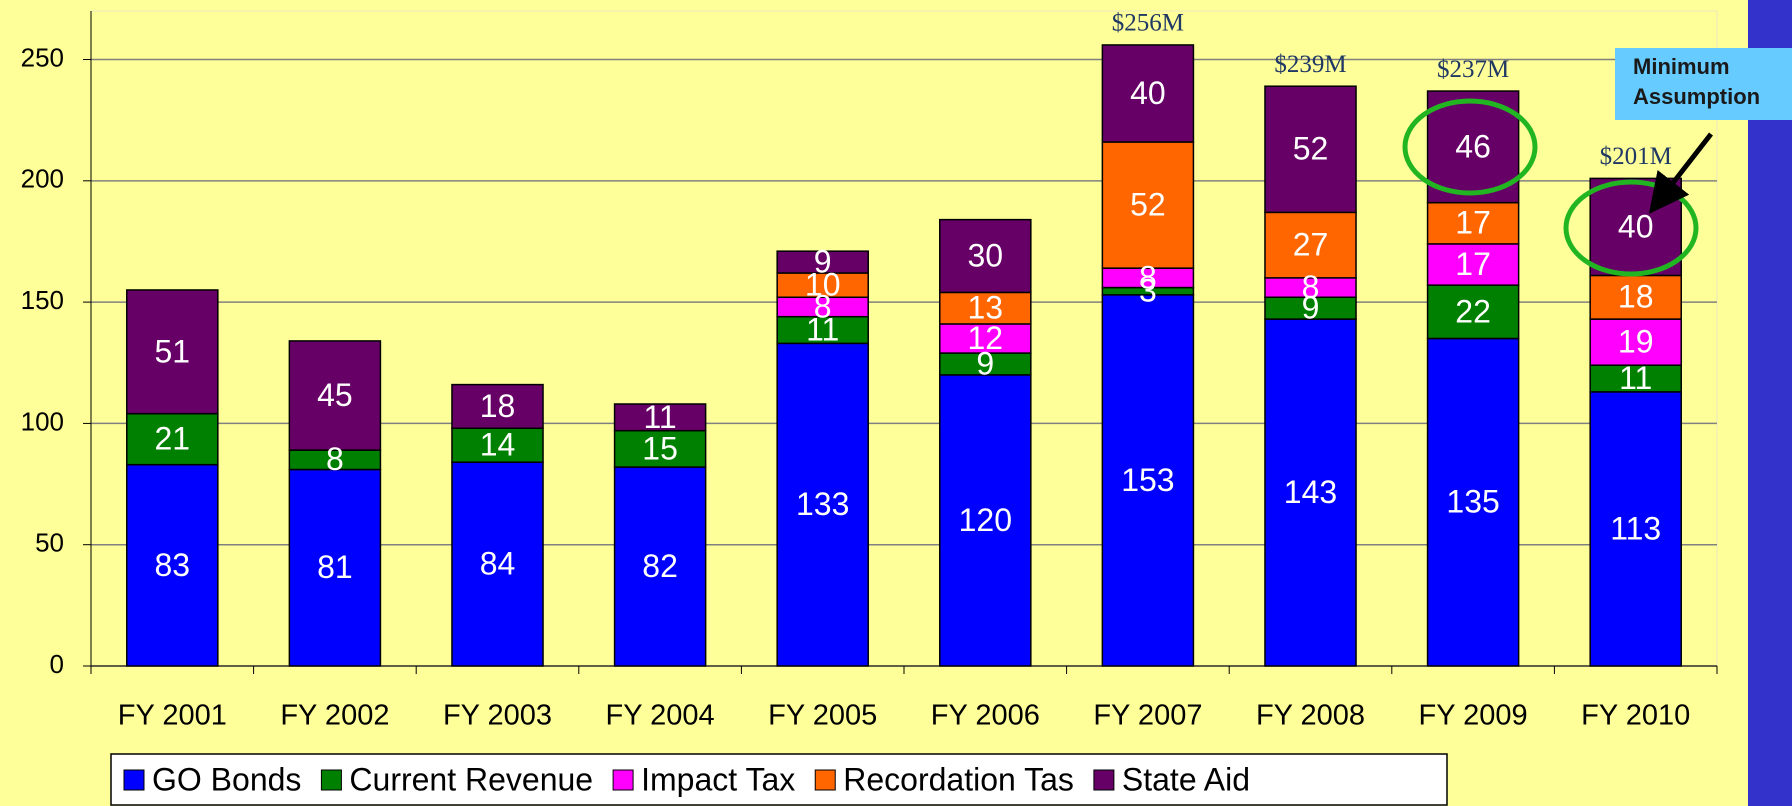  Describe the element at coordinates (334, 716) in the screenshot. I see `x-tick-label: FY 2002` at that location.